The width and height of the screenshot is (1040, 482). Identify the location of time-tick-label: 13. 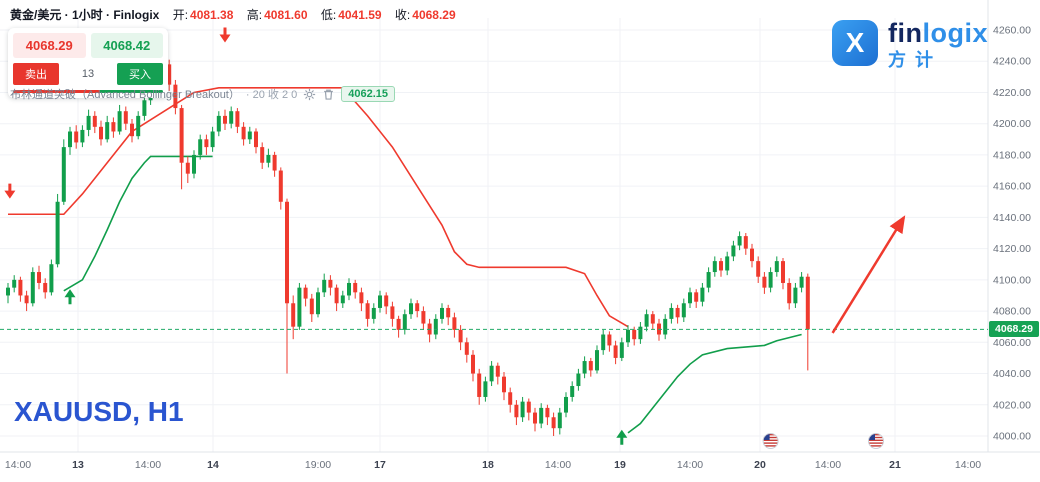
(78, 465).